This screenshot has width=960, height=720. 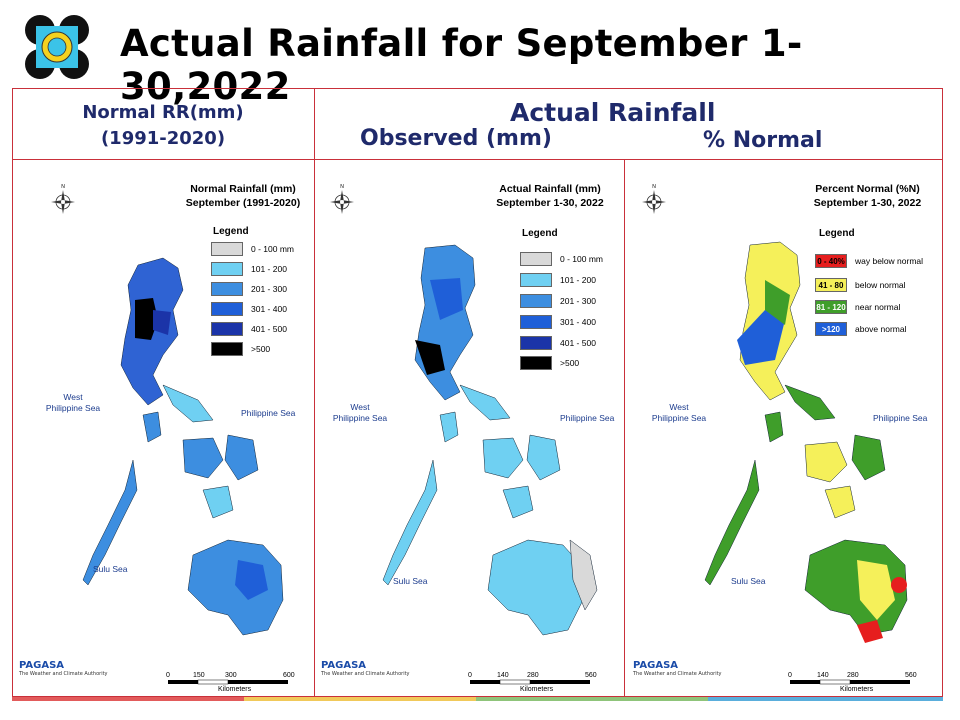 What do you see at coordinates (831, 329) in the screenshot?
I see `legend-swatch: >120` at bounding box center [831, 329].